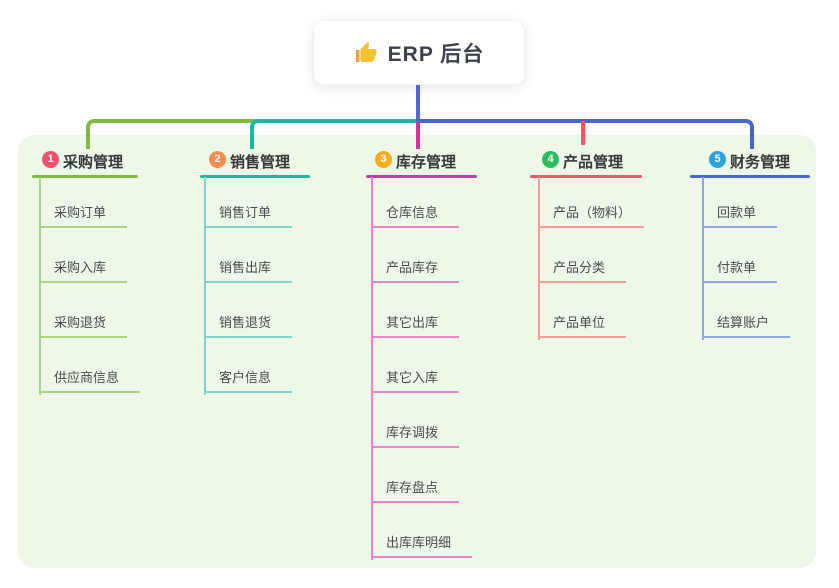 The width and height of the screenshot is (839, 588). I want to click on branch3-title: 库存管理, so click(426, 162).